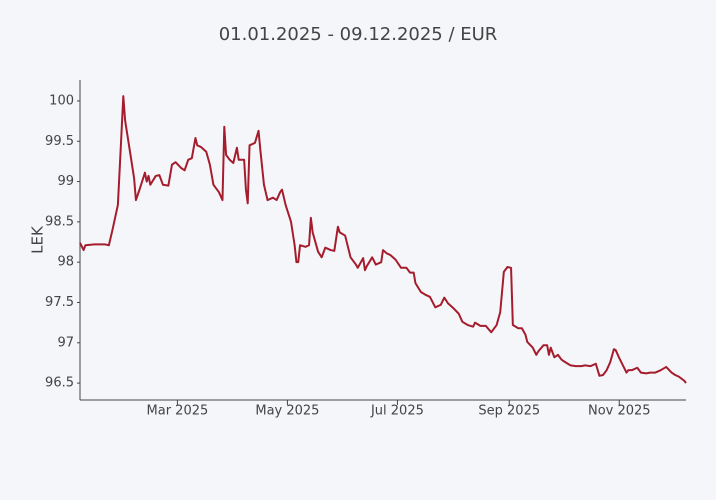 Image resolution: width=716 pixels, height=500 pixels. Describe the element at coordinates (358, 34) in the screenshot. I see `chart-title: 01.01.2025 - 09.12.2025 / EUR` at that location.